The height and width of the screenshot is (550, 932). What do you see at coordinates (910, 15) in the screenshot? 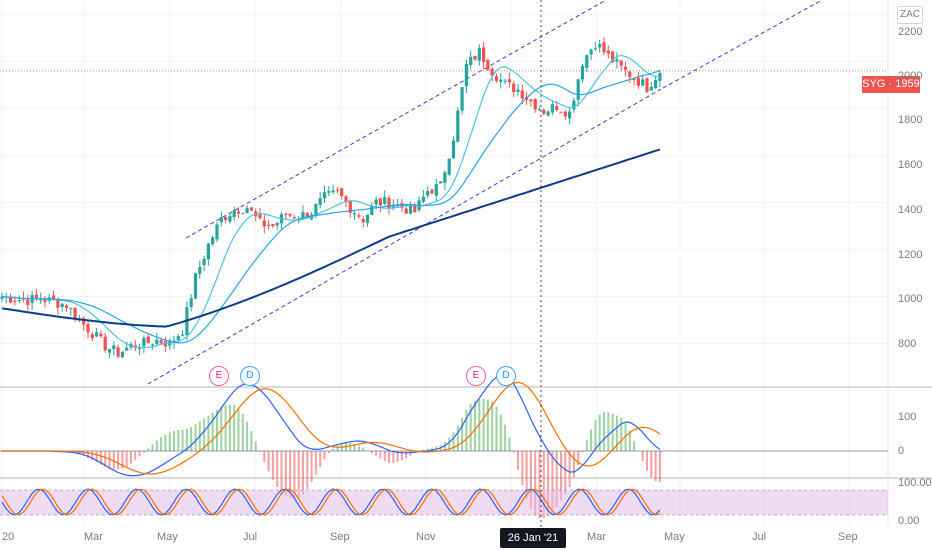
I see `currency-badge: ZAC` at bounding box center [910, 15].